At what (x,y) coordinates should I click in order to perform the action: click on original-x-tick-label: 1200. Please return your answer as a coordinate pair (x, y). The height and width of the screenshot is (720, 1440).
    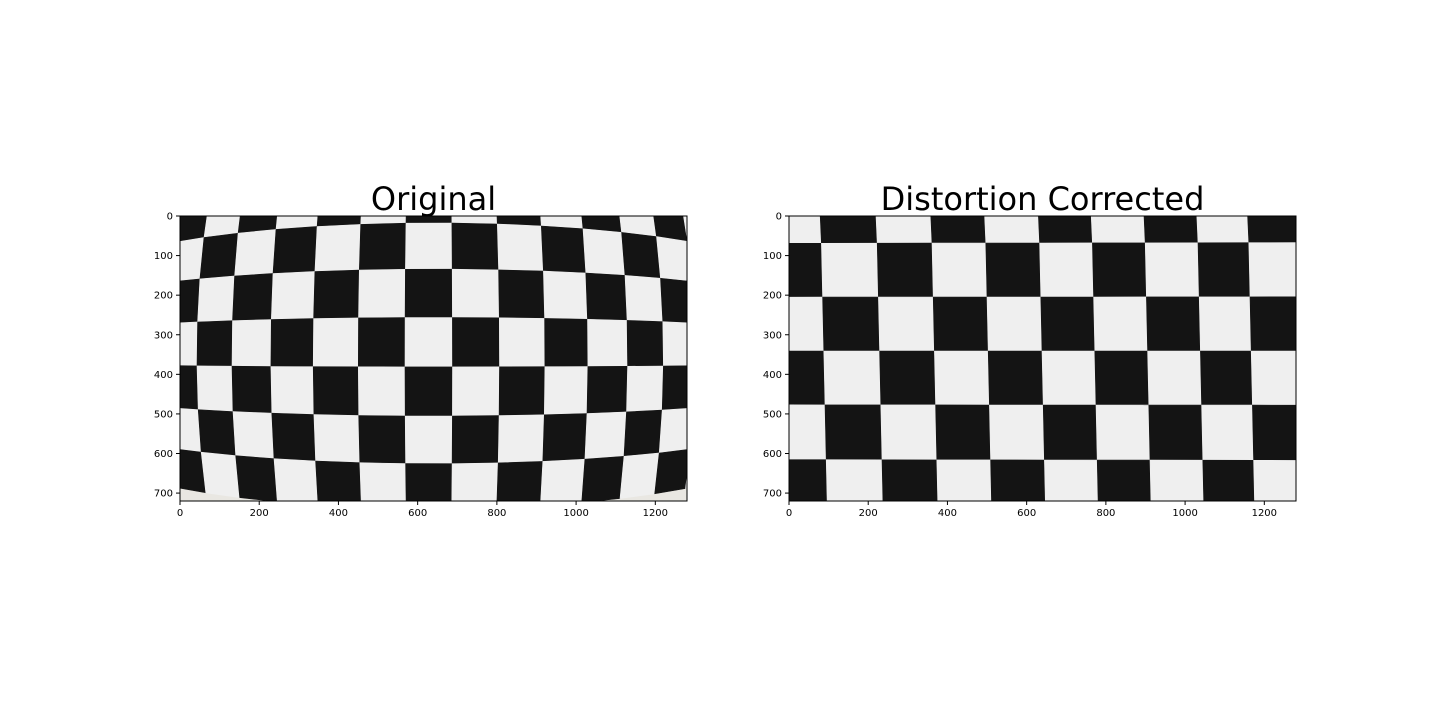
    Looking at the image, I should click on (655, 513).